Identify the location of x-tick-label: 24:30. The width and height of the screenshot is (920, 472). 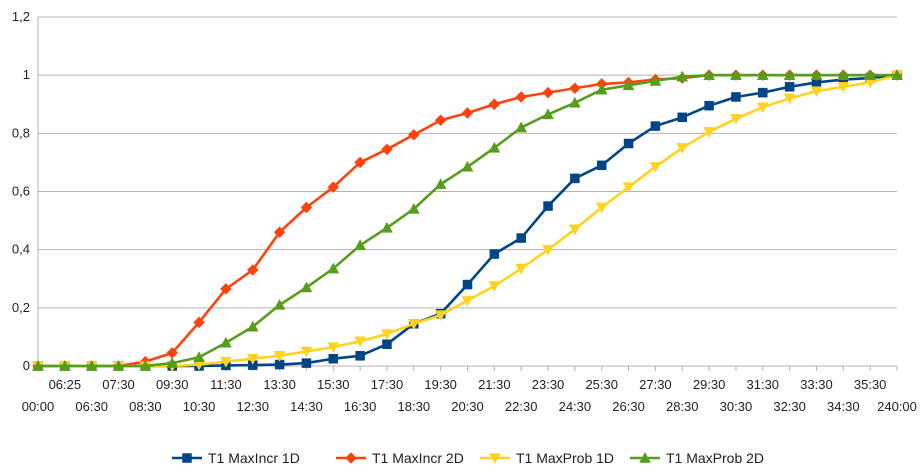
(575, 406).